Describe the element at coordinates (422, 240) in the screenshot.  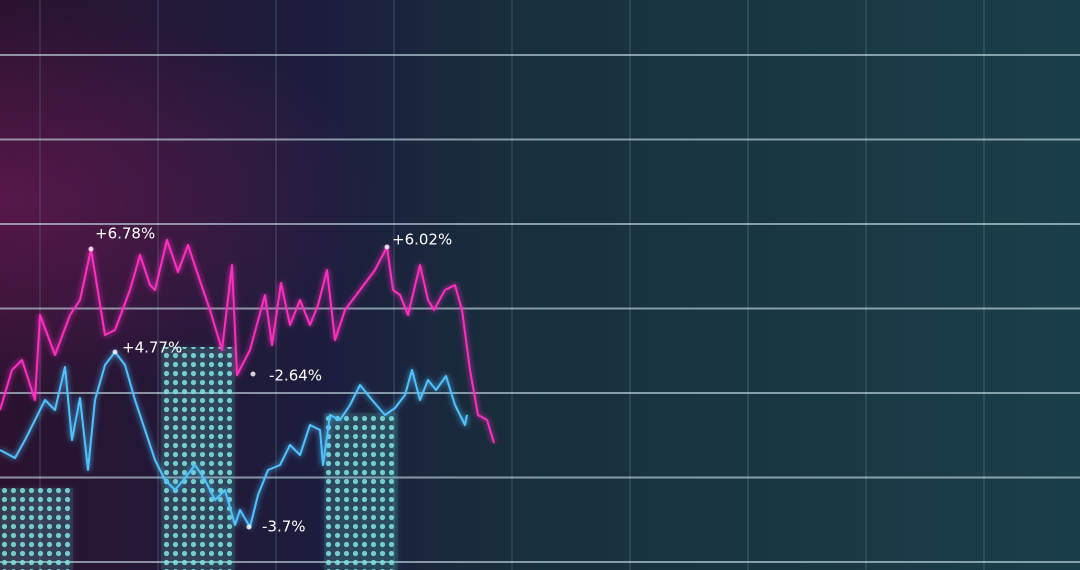
I see `annotation-label: +6.02%` at that location.